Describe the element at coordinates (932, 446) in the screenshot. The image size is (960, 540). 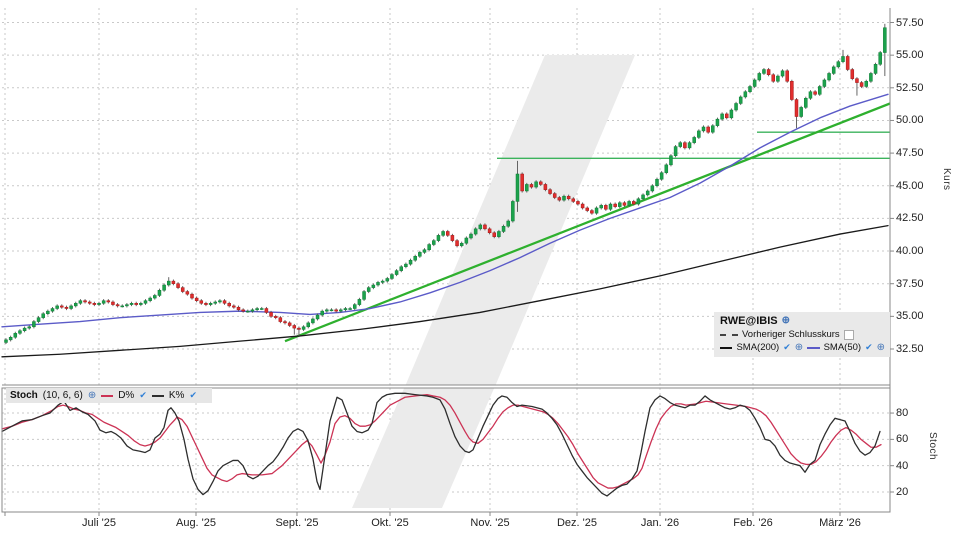
I see `stoch-axis-title: Stoch` at that location.